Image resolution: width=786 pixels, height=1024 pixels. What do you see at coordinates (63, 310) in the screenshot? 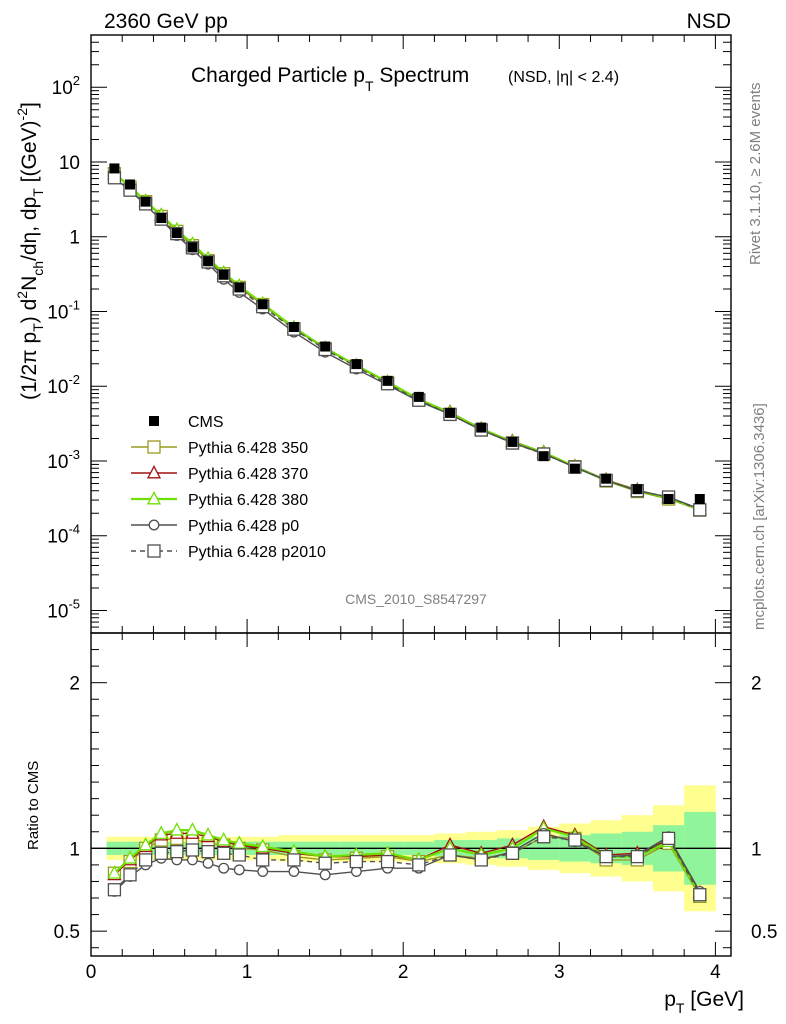
I see `y-tick-label: 10⁻¹` at bounding box center [63, 310].